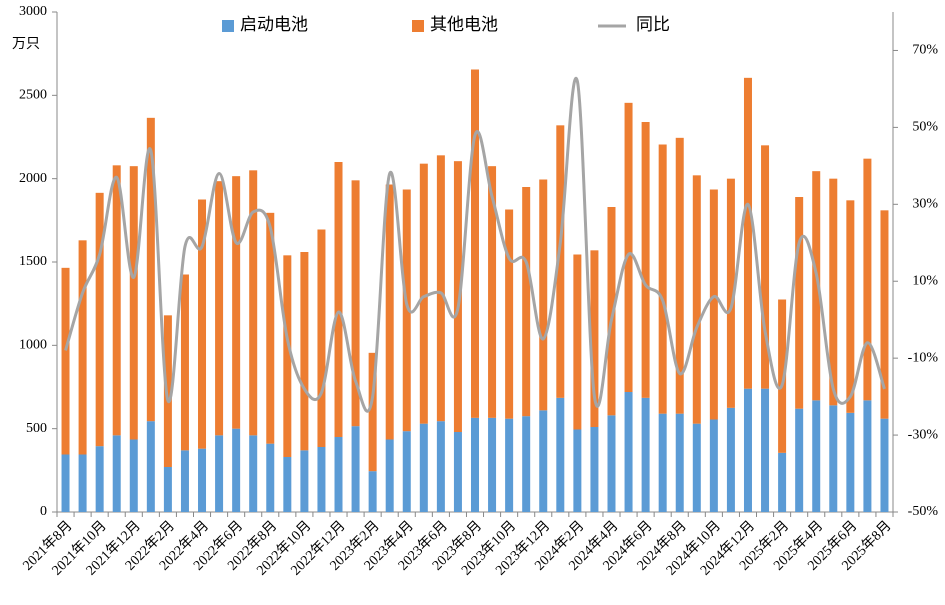  What do you see at coordinates (923, 357) in the screenshot?
I see `y2-tick-label: -10%` at bounding box center [923, 357].